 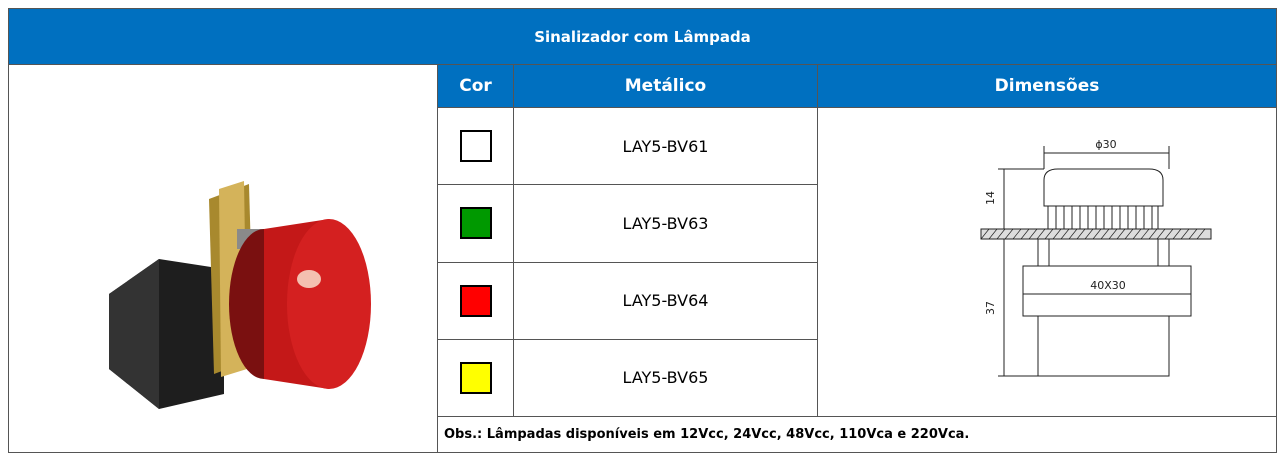 I want to click on table-title: Sinalizador com Lâmpada, so click(x=642, y=36).